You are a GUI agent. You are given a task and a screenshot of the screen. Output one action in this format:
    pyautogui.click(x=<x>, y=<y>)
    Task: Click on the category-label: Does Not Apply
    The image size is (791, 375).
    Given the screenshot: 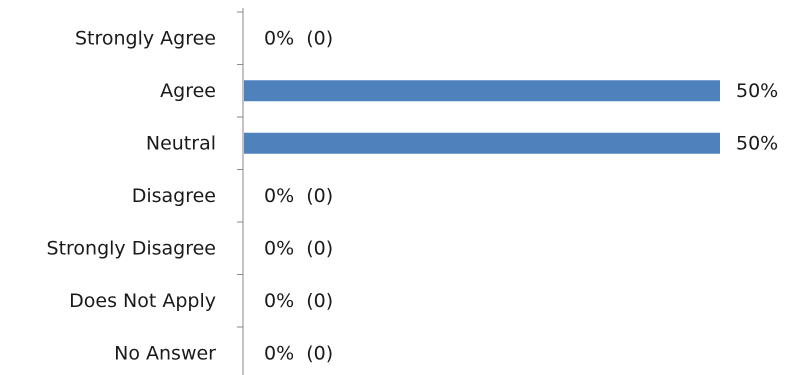 What is the action you would take?
    pyautogui.click(x=142, y=301)
    